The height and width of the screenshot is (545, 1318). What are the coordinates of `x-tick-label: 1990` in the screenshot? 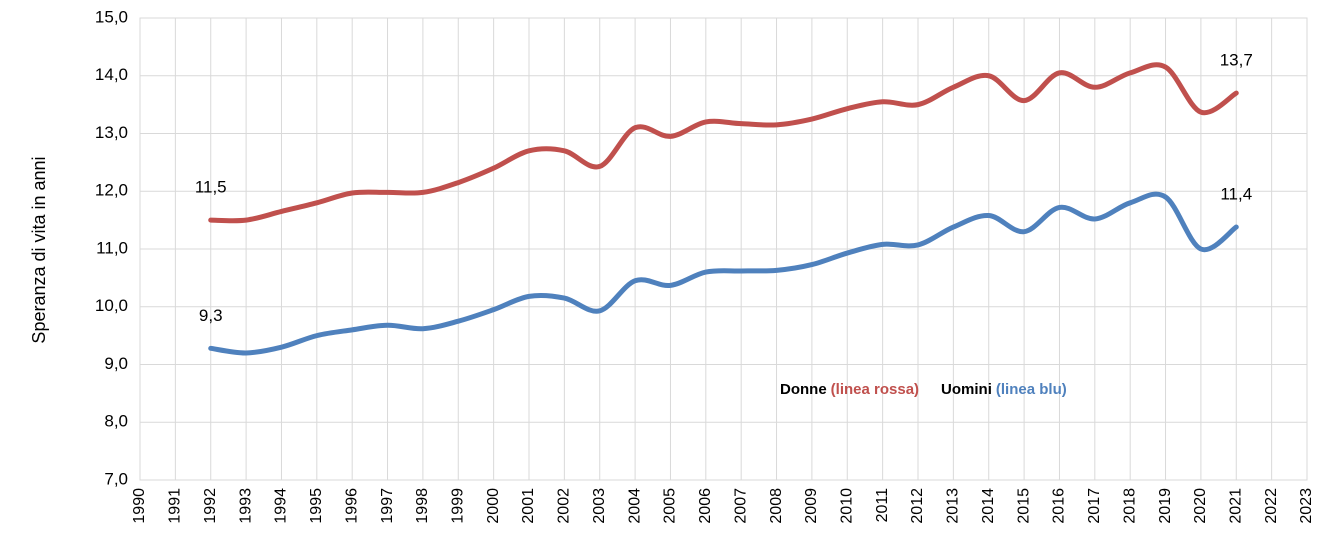 It's located at (139, 506).